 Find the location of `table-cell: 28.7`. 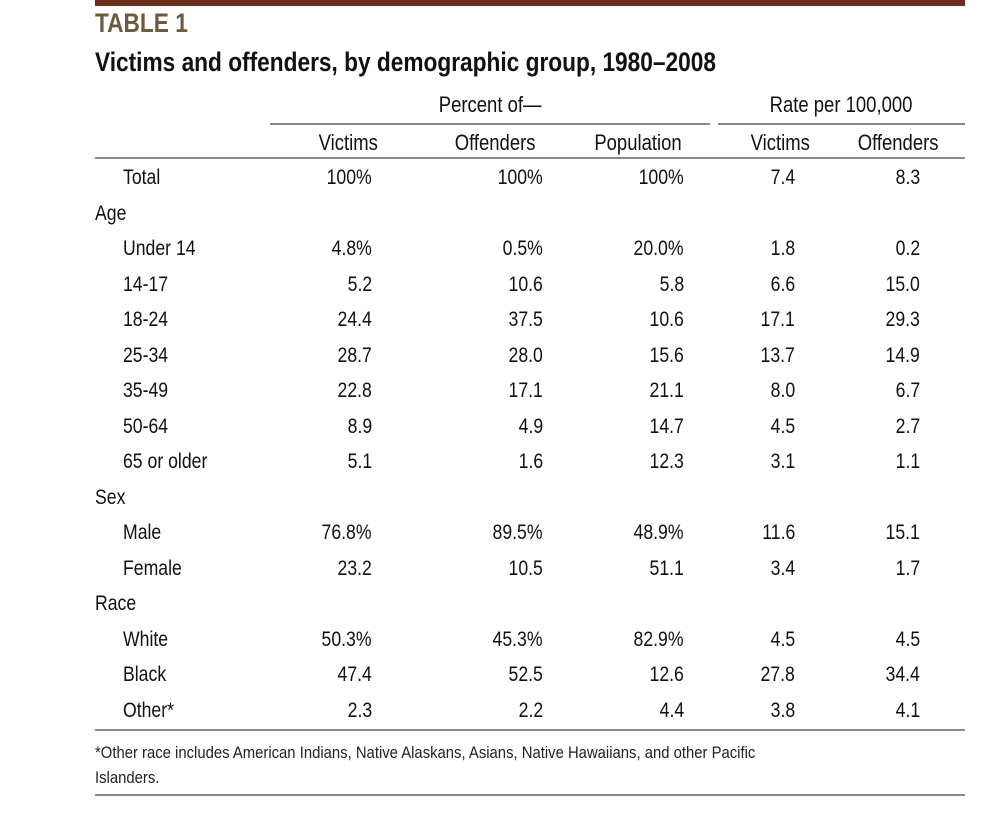

table-cell: 28.7 is located at coordinates (312, 356).